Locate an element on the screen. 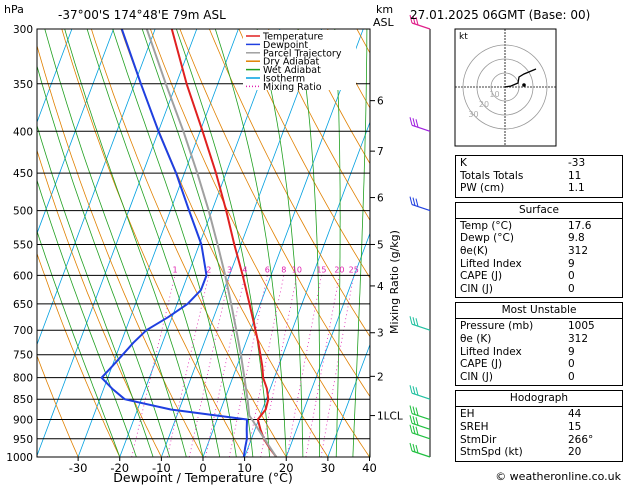 Image resolution: width=629 pixels, height=486 pixels. index-row-k: K -33 is located at coordinates (539, 163).